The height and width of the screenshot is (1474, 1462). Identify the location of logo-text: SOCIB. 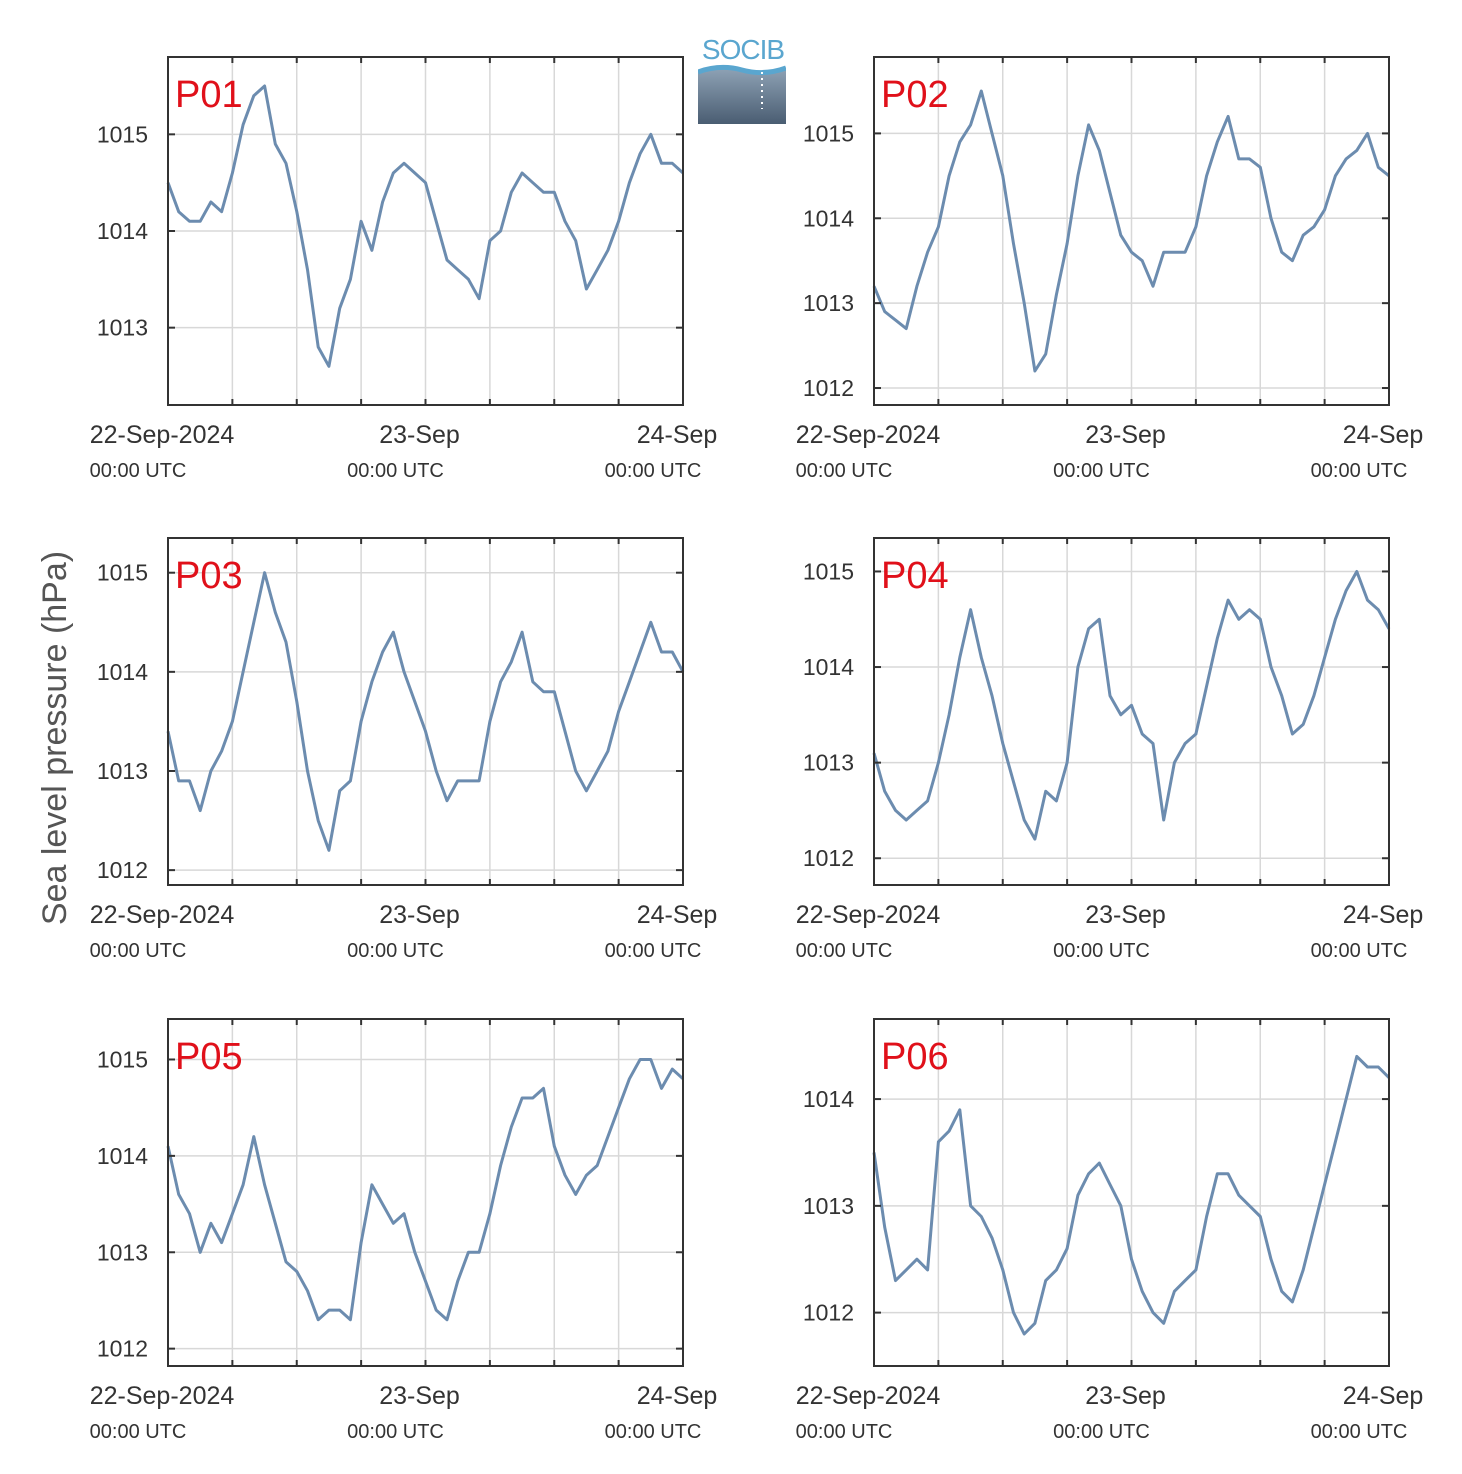
(743, 49).